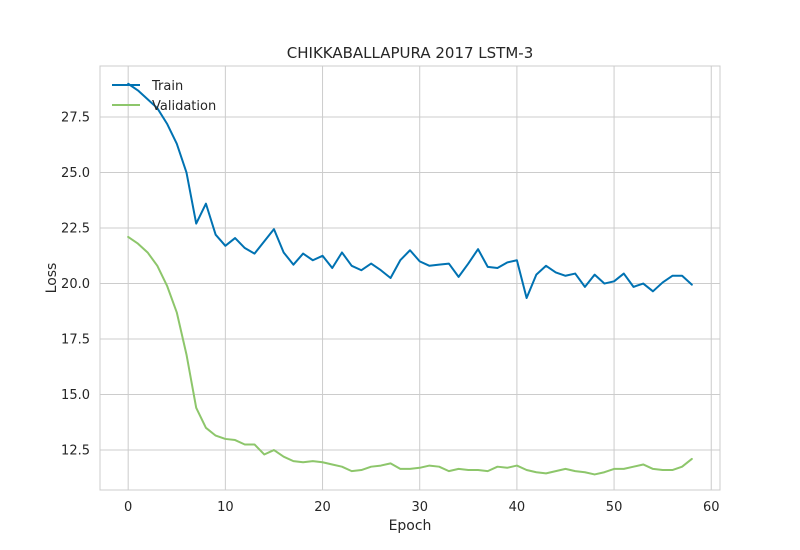  I want to click on x-tick-label: 40, so click(517, 507).